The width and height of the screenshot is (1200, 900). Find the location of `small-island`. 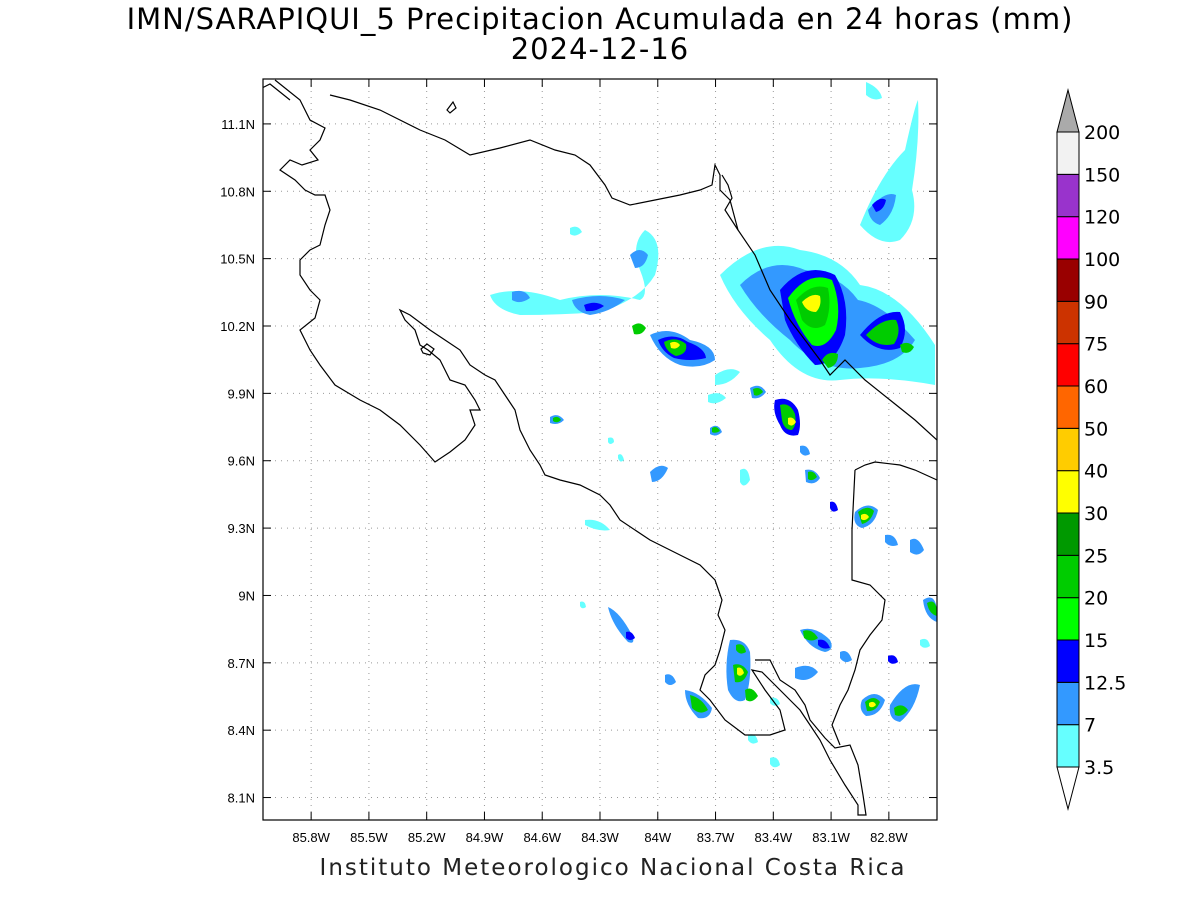

small-island is located at coordinates (451, 107).